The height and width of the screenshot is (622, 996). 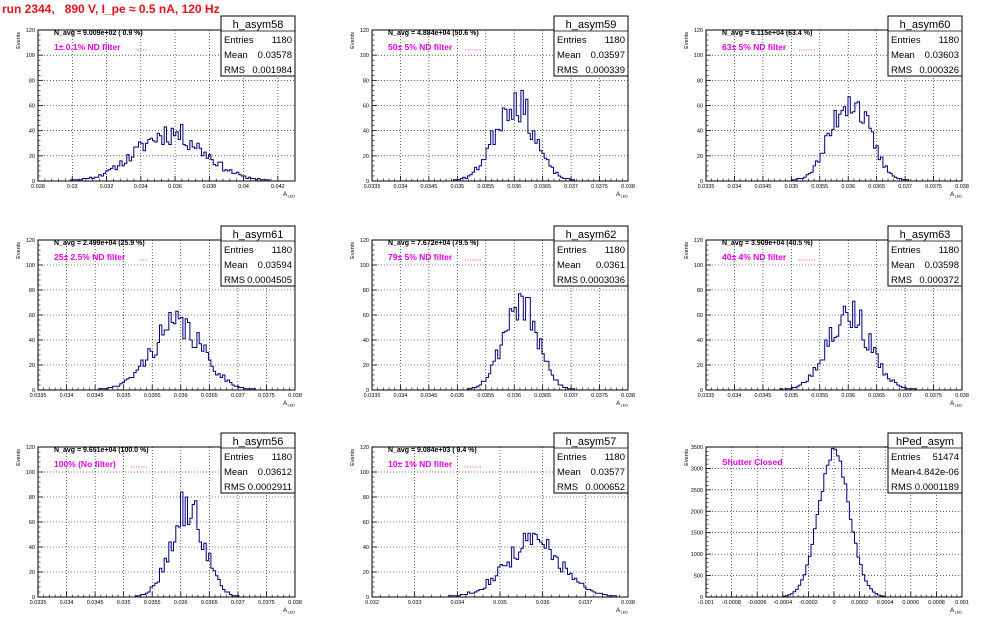 I want to click on histogram-title: hPed_asym, so click(x=925, y=442).